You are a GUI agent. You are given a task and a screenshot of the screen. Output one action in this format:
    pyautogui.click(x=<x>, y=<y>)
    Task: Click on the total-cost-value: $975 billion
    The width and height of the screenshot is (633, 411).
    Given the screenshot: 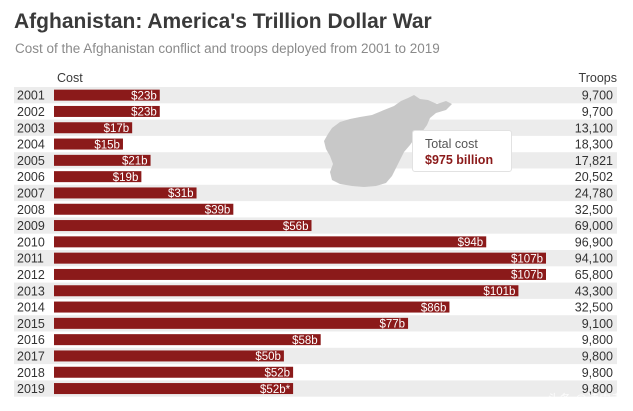 What is the action you would take?
    pyautogui.click(x=459, y=160)
    